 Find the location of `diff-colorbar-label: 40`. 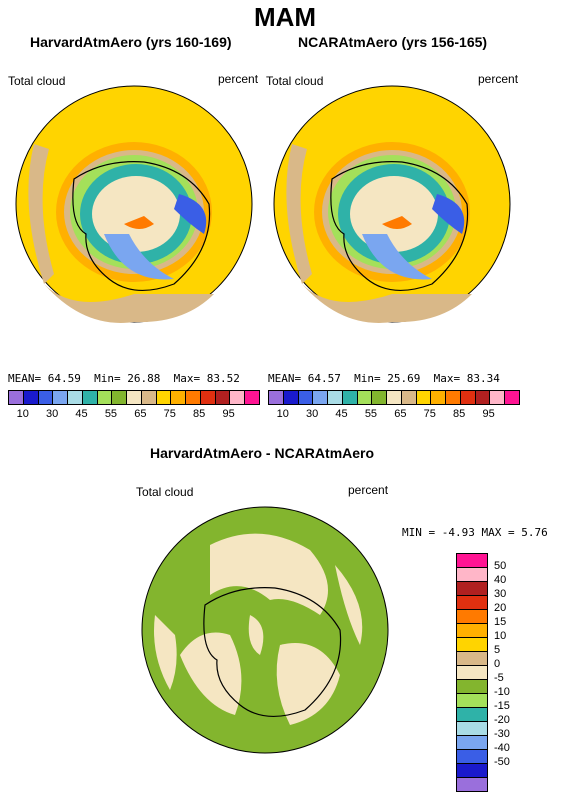

diff-colorbar-label: 40 is located at coordinates (500, 580).